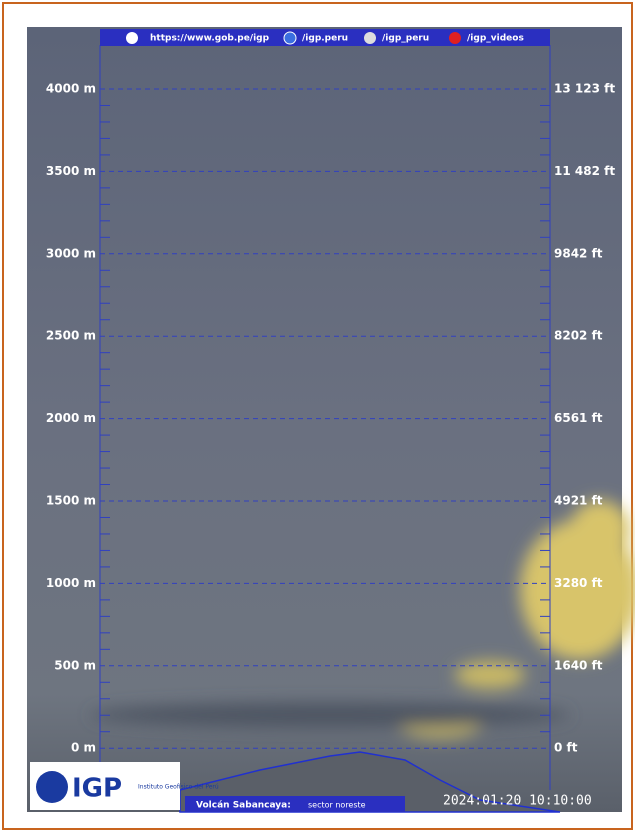 The width and height of the screenshot is (635, 836). What do you see at coordinates (132, 38) in the screenshot?
I see `web-icon` at bounding box center [132, 38].